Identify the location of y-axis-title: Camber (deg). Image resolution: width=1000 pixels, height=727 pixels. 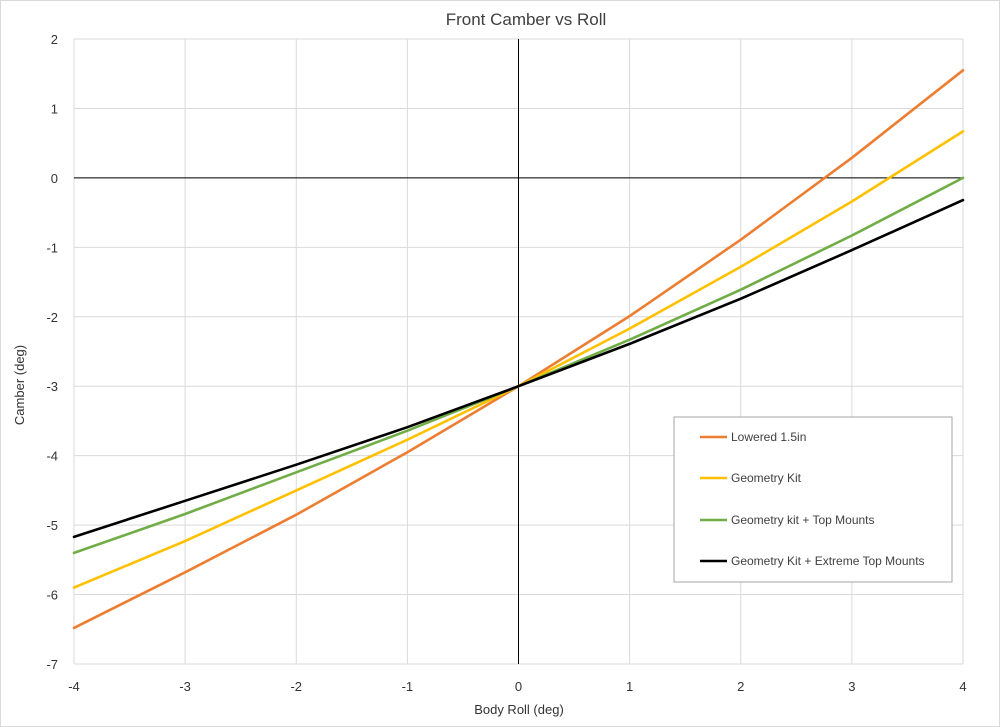
(19, 385).